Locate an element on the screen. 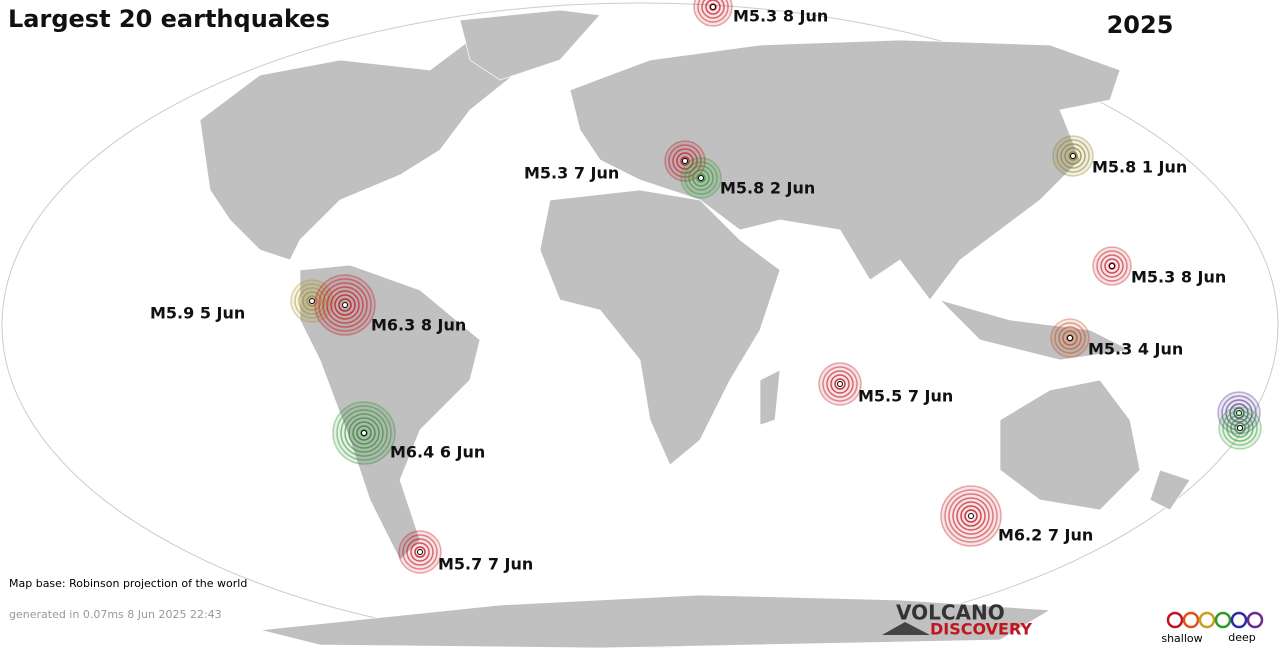 This screenshot has width=1280, height=650. earthquake-label: M5.7 7 Jun is located at coordinates (485, 564).